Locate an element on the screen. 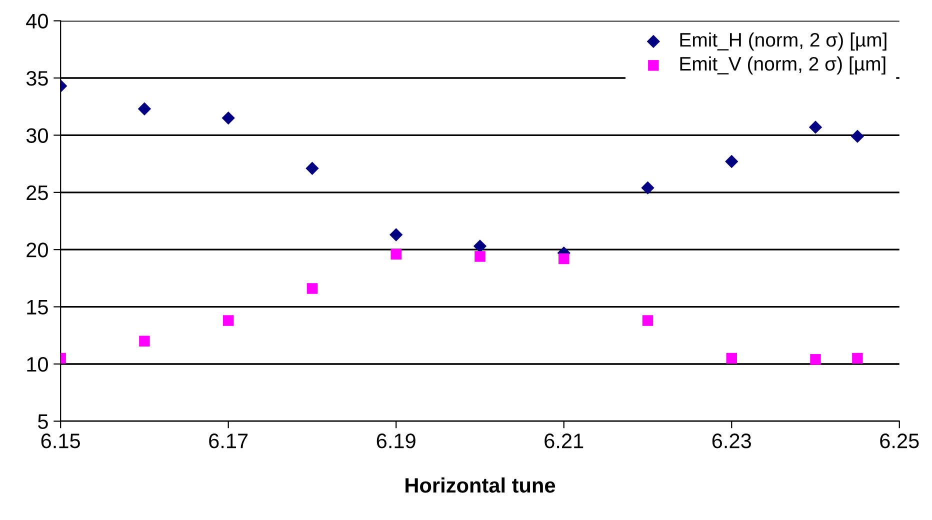 This screenshot has height=520, width=932. y-tick-label: 30 is located at coordinates (37, 135).